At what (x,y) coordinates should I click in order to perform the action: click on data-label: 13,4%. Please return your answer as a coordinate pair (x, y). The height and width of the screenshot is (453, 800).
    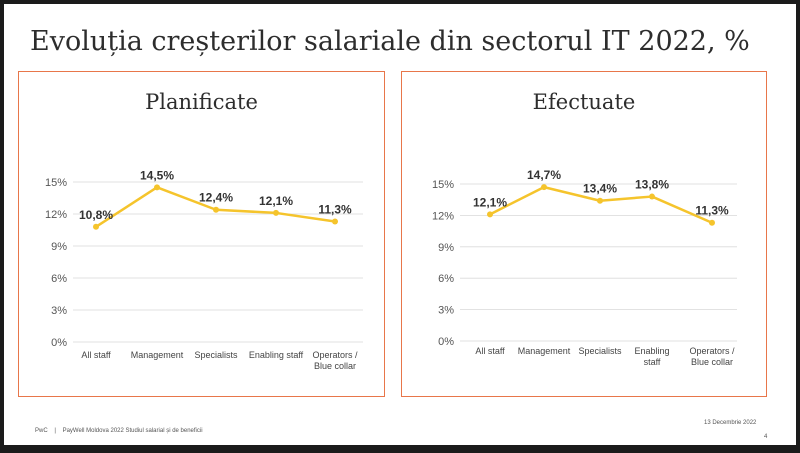
    Looking at the image, I should click on (600, 189).